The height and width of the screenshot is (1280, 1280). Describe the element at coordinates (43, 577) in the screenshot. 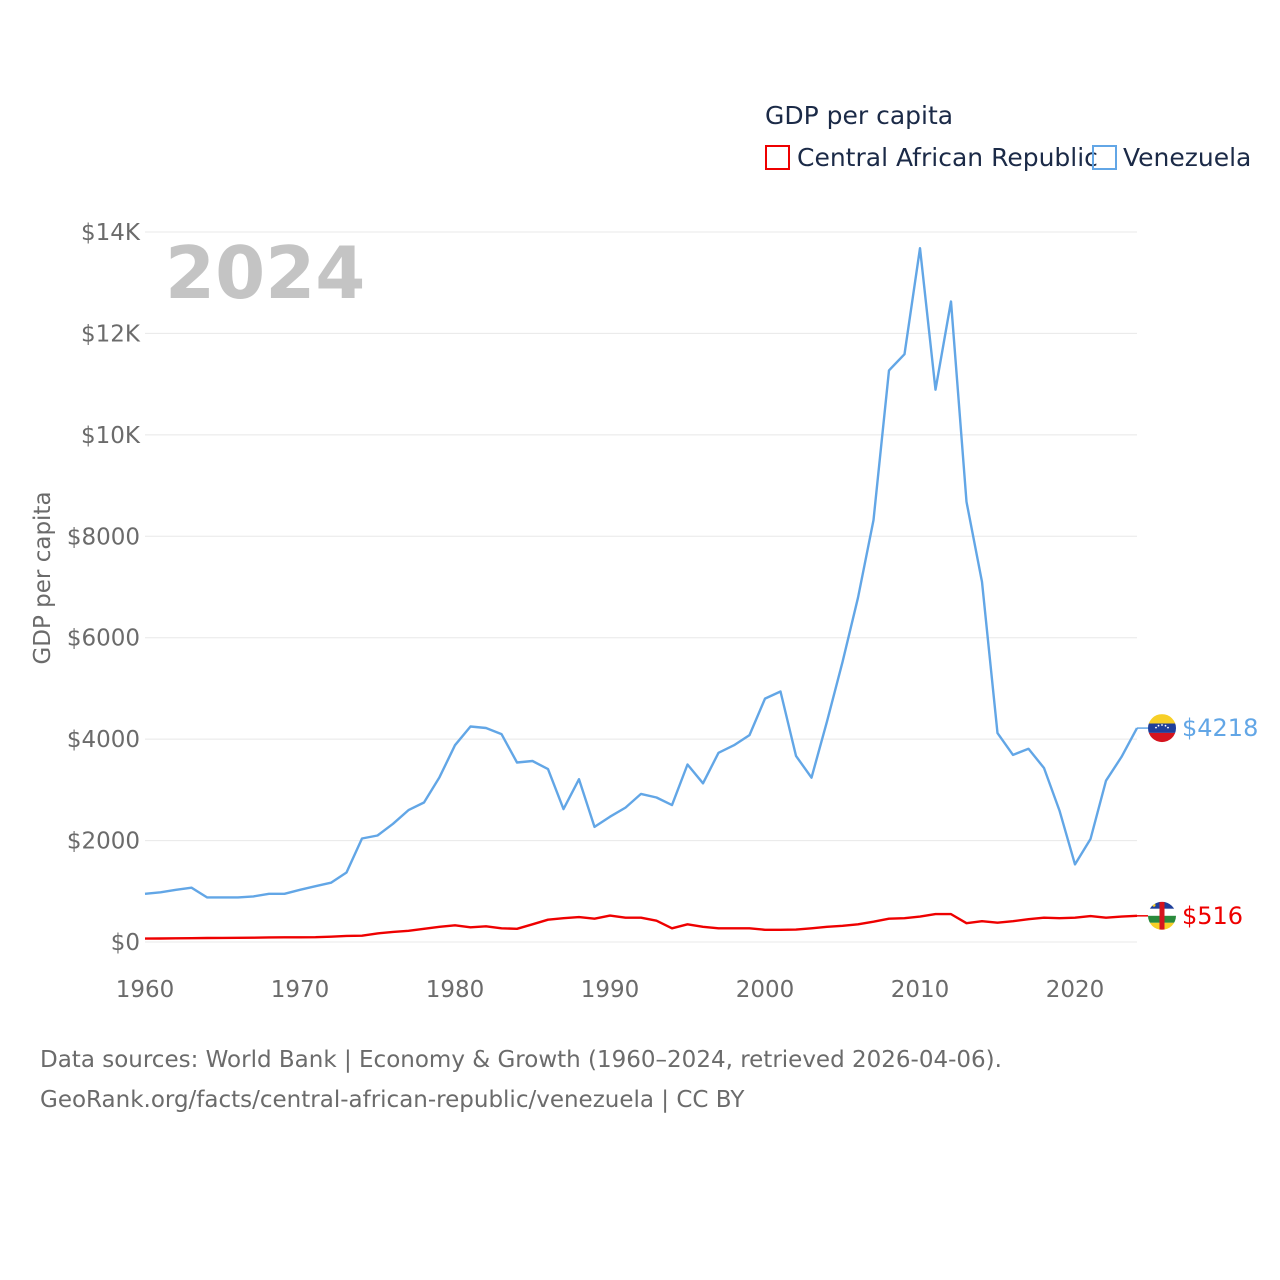

I see `y-axis-title: GDP per capita` at that location.